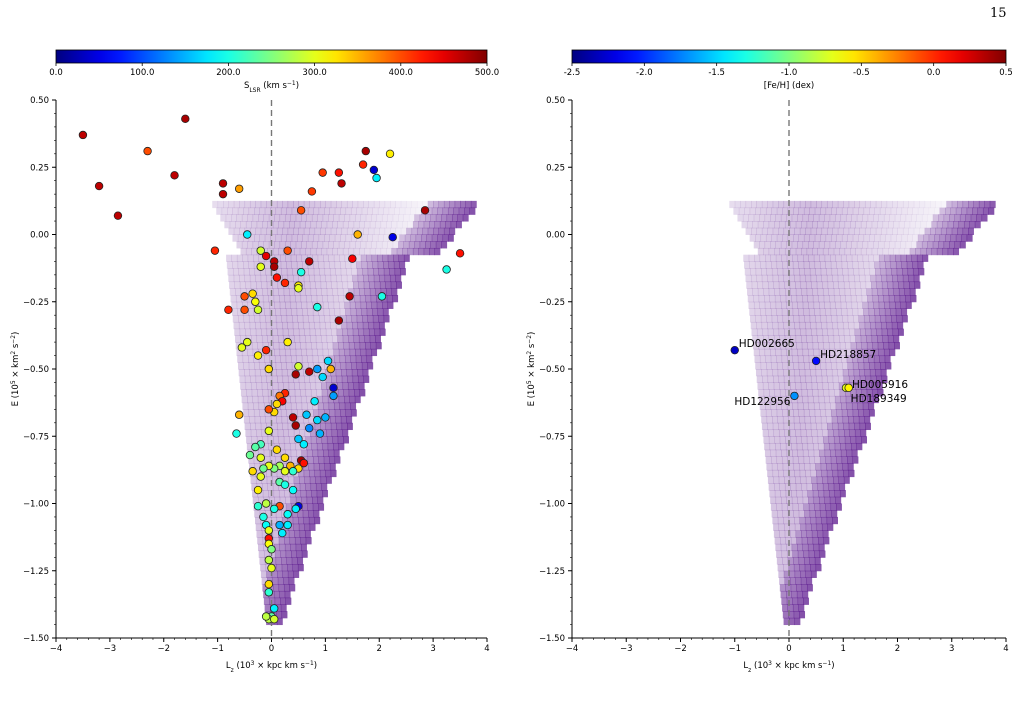 Image resolution: width=1023 pixels, height=703 pixels. Describe the element at coordinates (36, 505) in the screenshot. I see `y-tick-label: −1.00` at that location.